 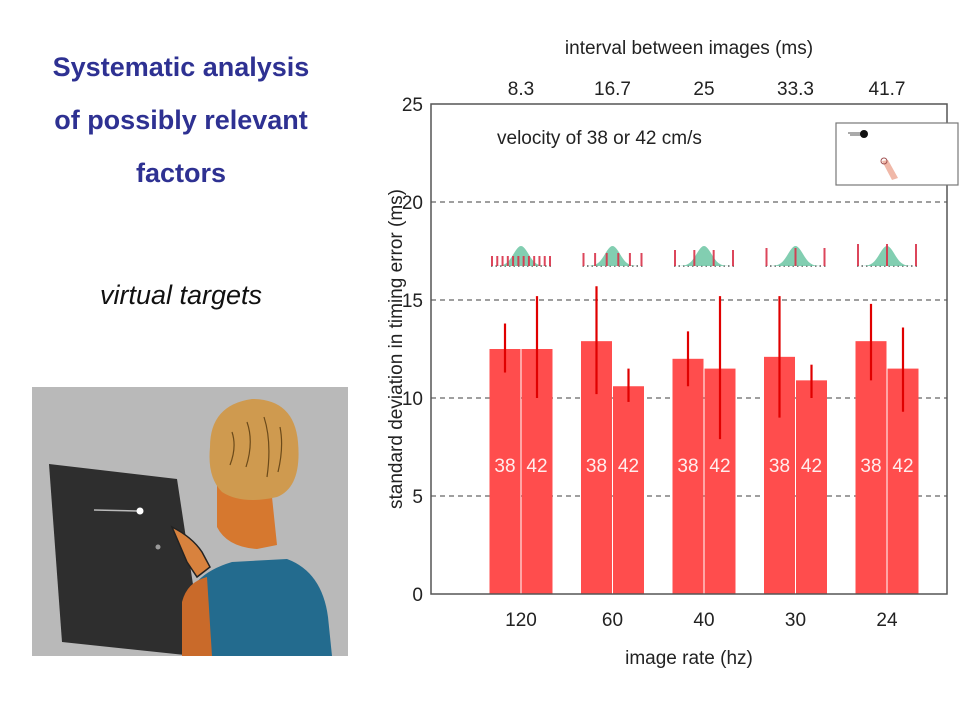 I want to click on bar-group-24: 38 42, so click(x=887, y=448).